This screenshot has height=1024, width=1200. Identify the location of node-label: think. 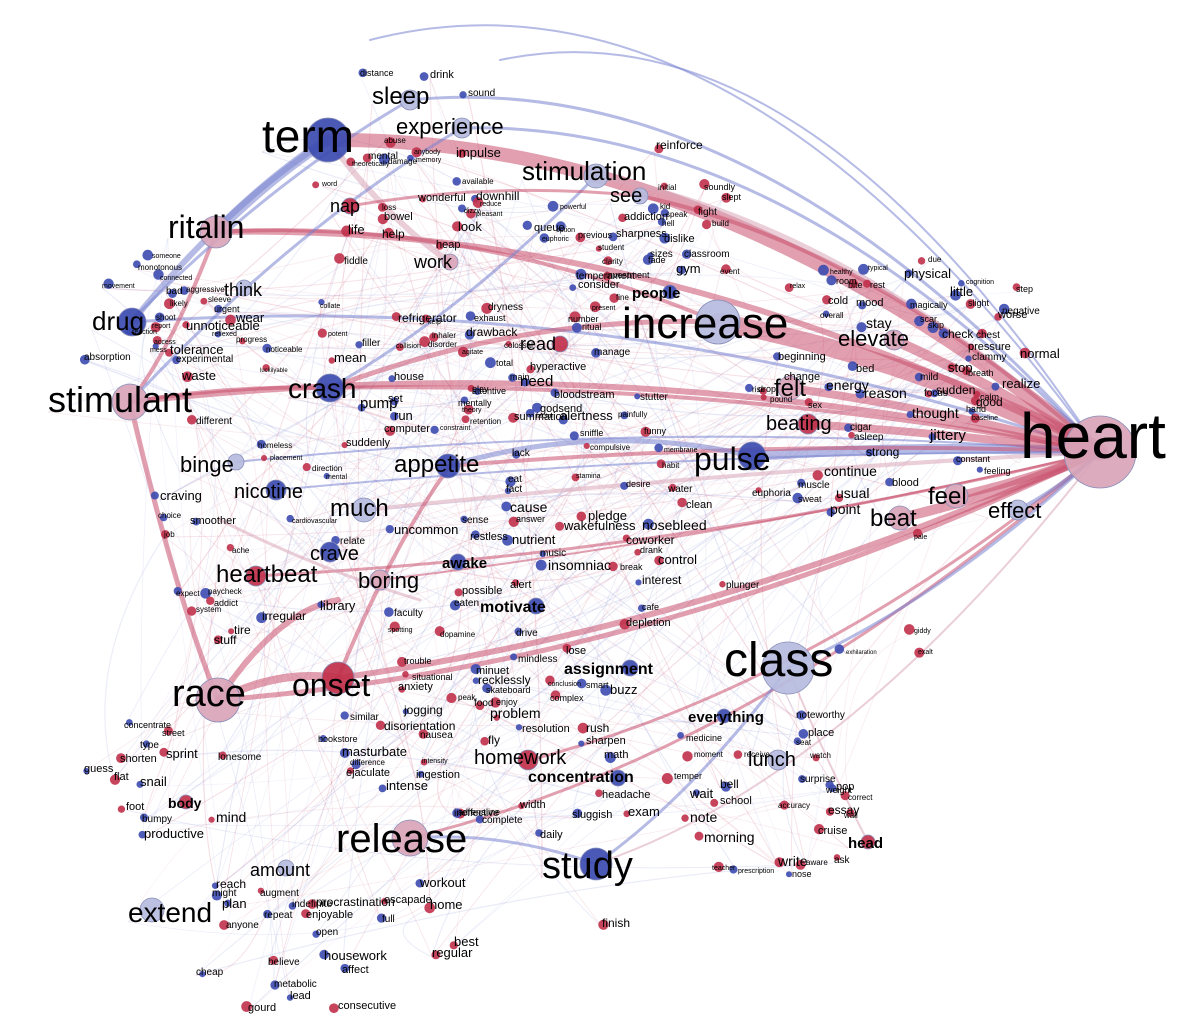
(243, 290).